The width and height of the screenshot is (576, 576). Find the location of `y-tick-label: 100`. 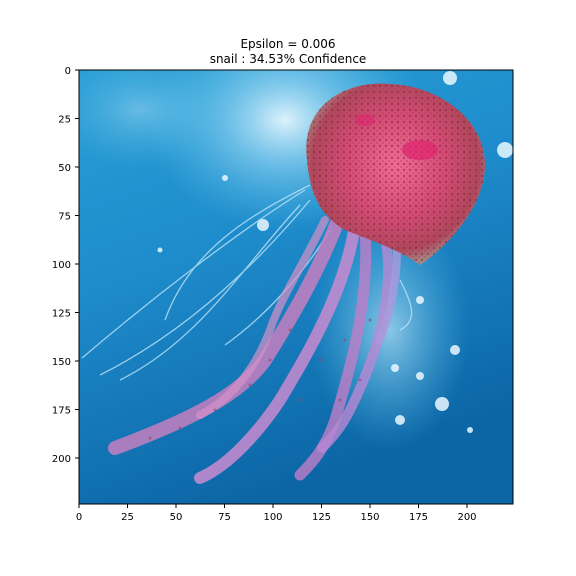

y-tick-label: 100 is located at coordinates (61, 265).